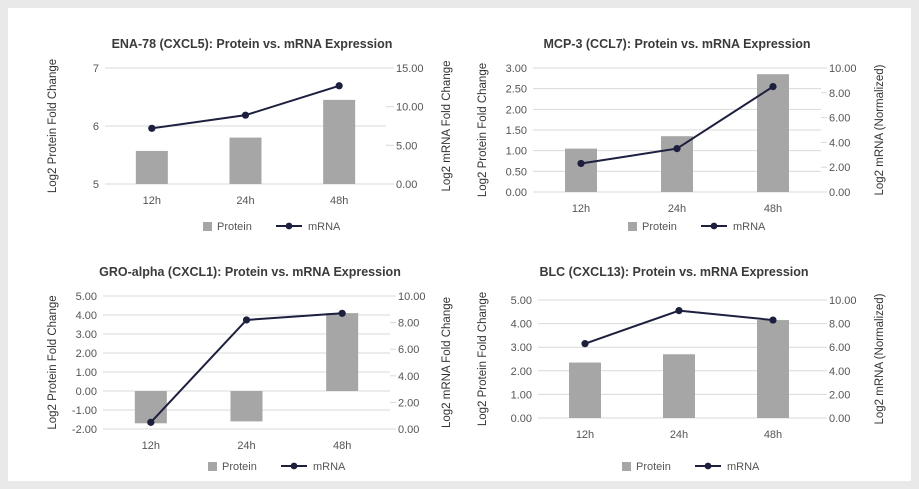  I want to click on y2-tick-label: 5.00, so click(406, 146).